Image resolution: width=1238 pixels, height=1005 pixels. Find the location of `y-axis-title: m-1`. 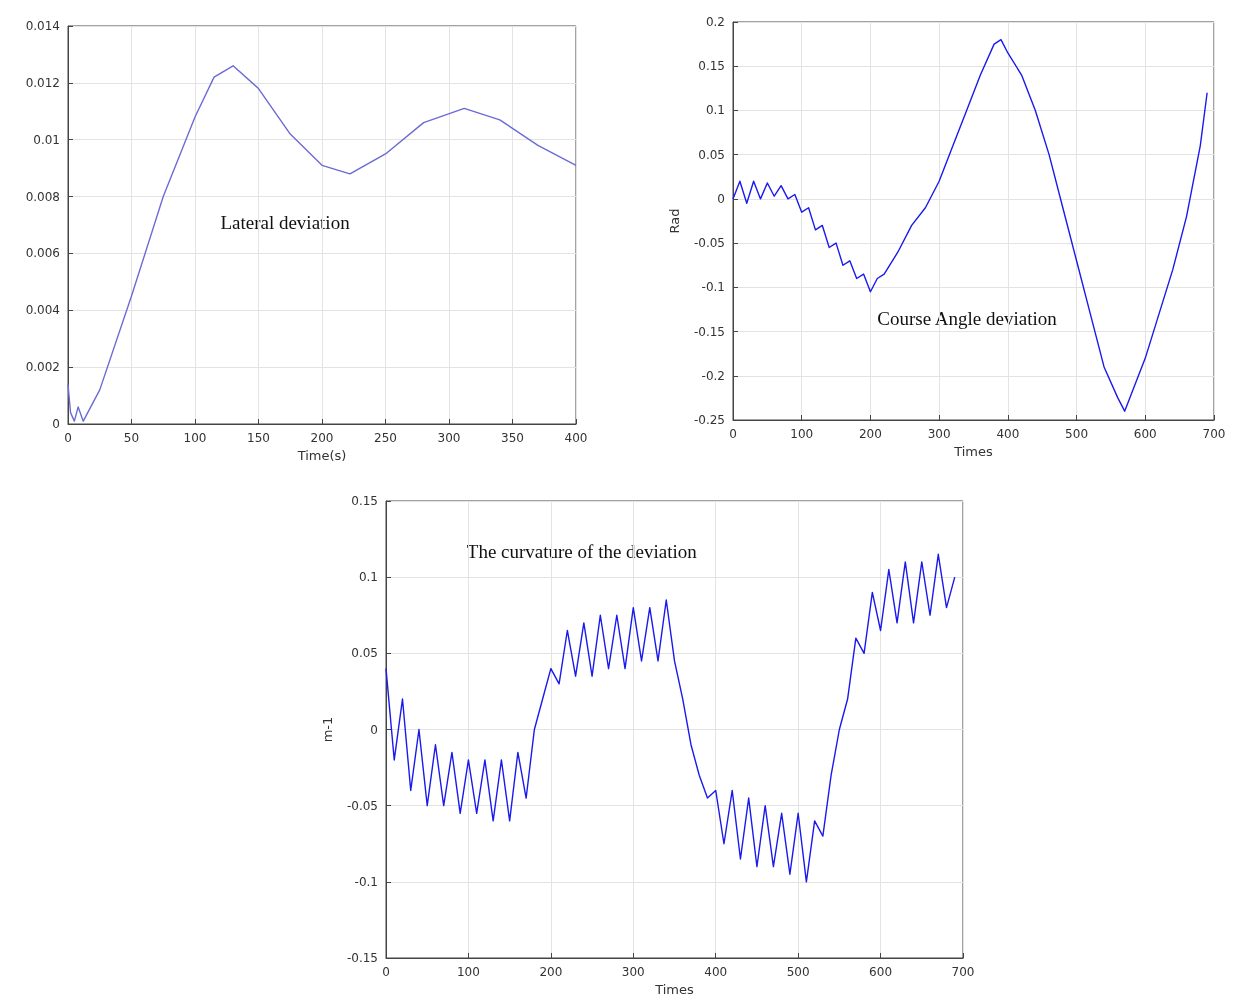

y-axis-title: m-1 is located at coordinates (327, 729).